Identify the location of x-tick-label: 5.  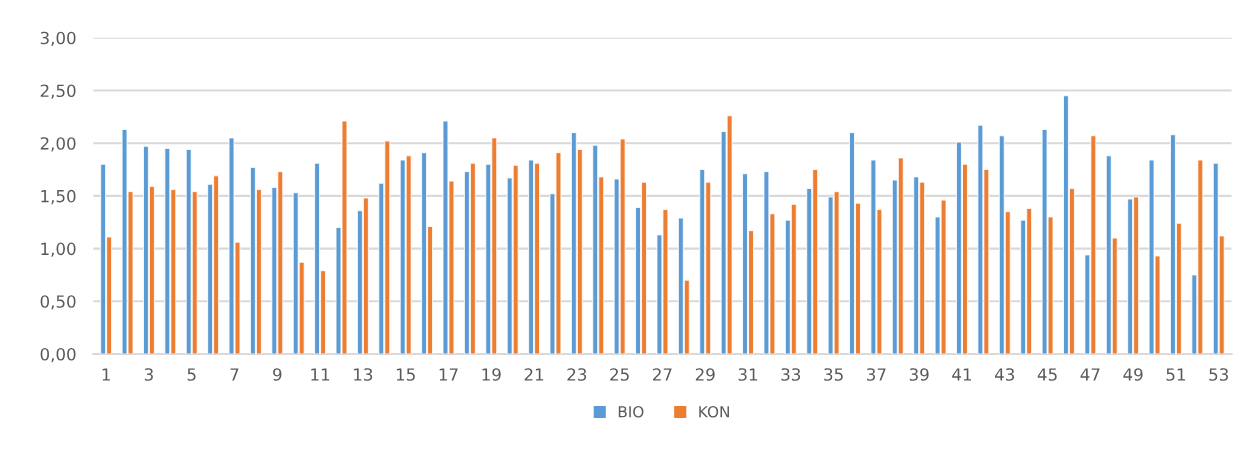
(191, 374).